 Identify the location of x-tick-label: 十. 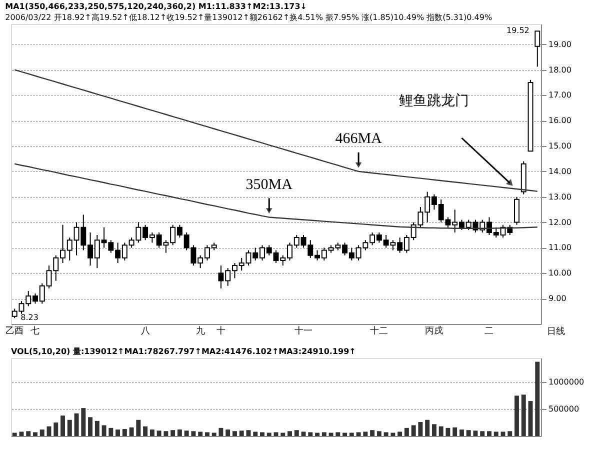
(221, 331).